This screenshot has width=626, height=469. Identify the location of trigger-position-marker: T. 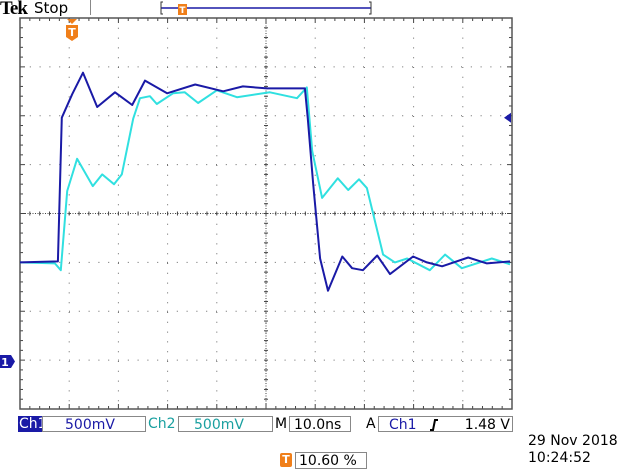
(72, 30).